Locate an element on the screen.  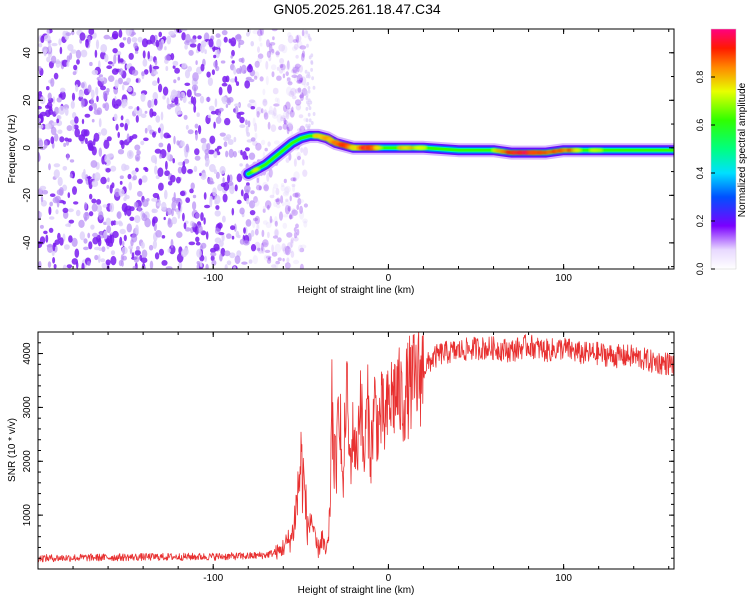
colorbar-label: Normalized spectral amplitude is located at coordinates (742, 149).